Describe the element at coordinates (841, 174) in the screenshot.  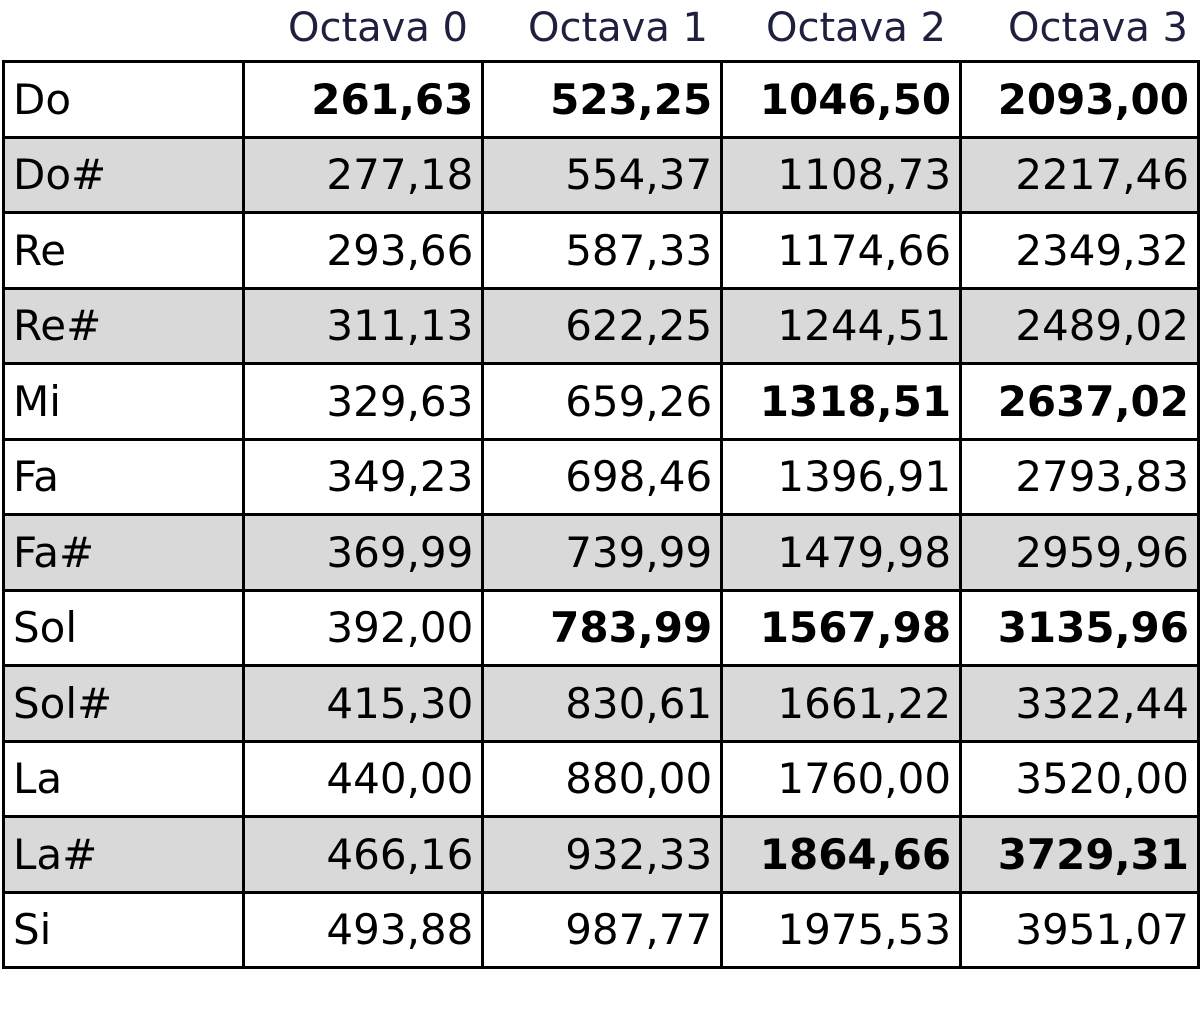
I see `frequency-cell-octava-2: 1108,73` at that location.